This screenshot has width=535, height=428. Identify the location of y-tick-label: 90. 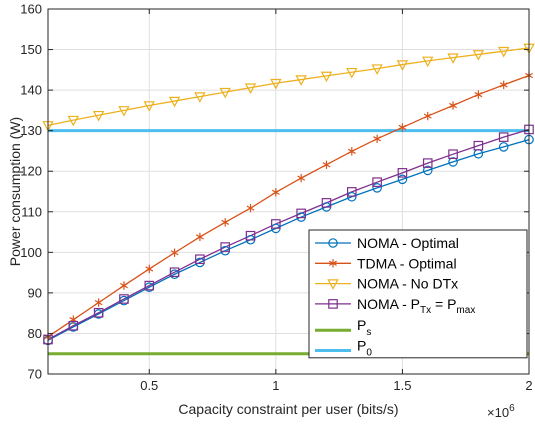
(35, 292).